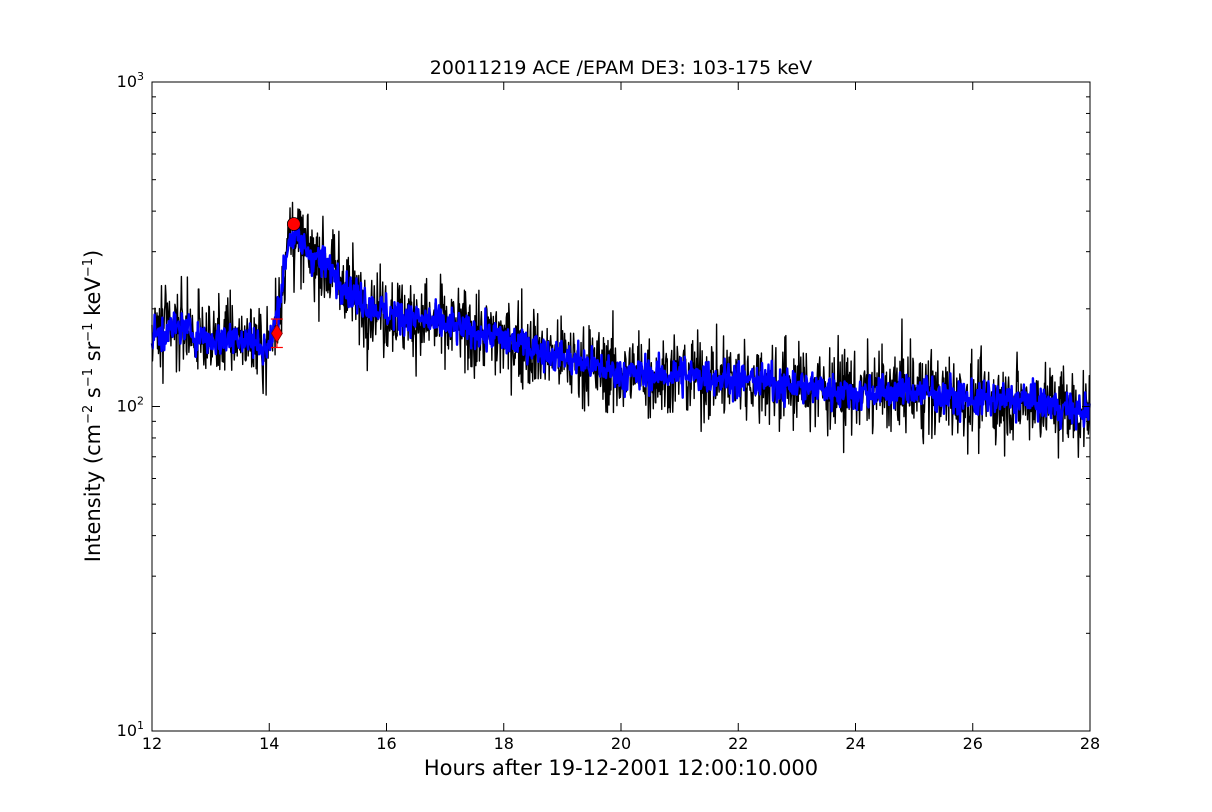 The height and width of the screenshot is (812, 1212). What do you see at coordinates (140, 725) in the screenshot?
I see `y-tick-exponent: 1` at bounding box center [140, 725].